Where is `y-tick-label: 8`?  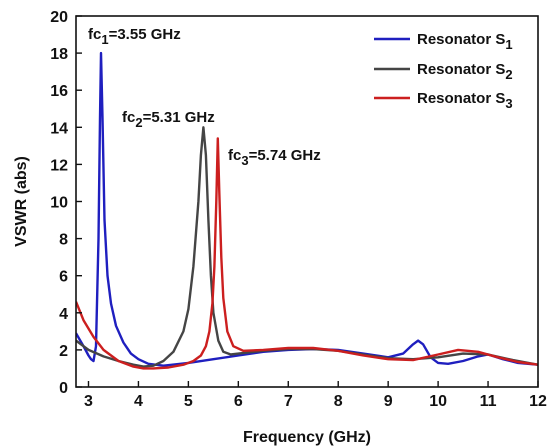
y-tick-label: 8 is located at coordinates (63, 240).